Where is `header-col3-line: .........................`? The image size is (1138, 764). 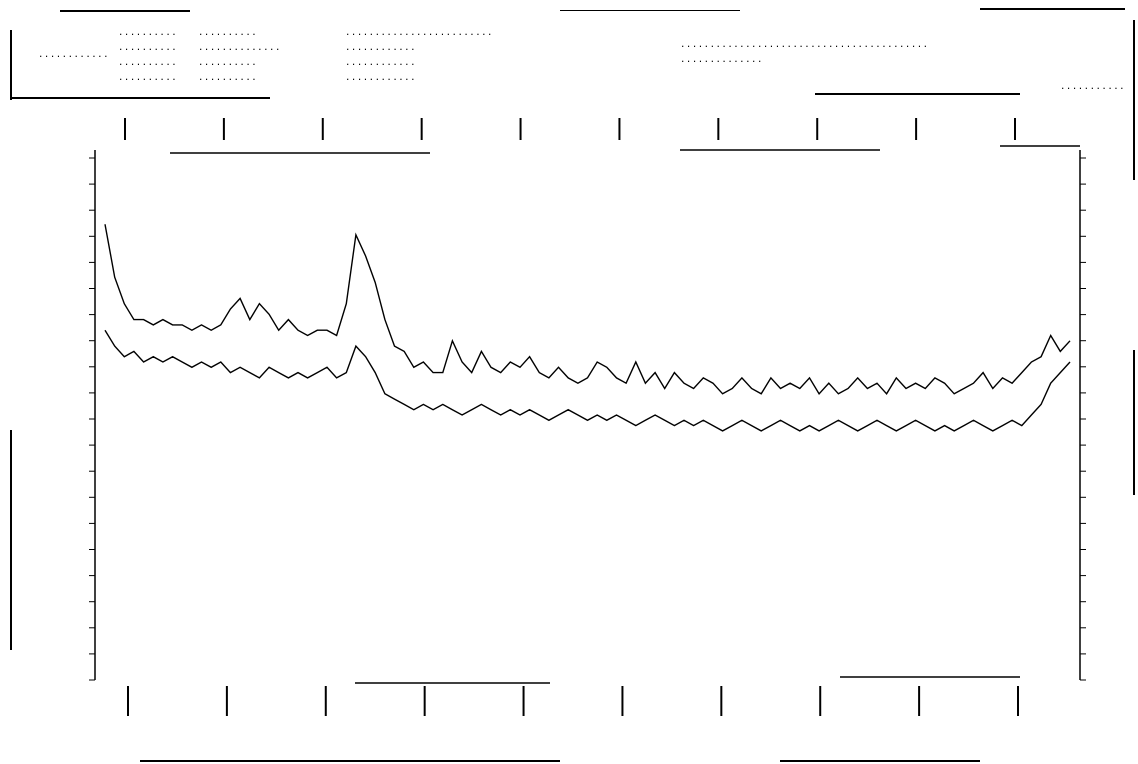 header-col3-line: ......................... is located at coordinates (419, 33).